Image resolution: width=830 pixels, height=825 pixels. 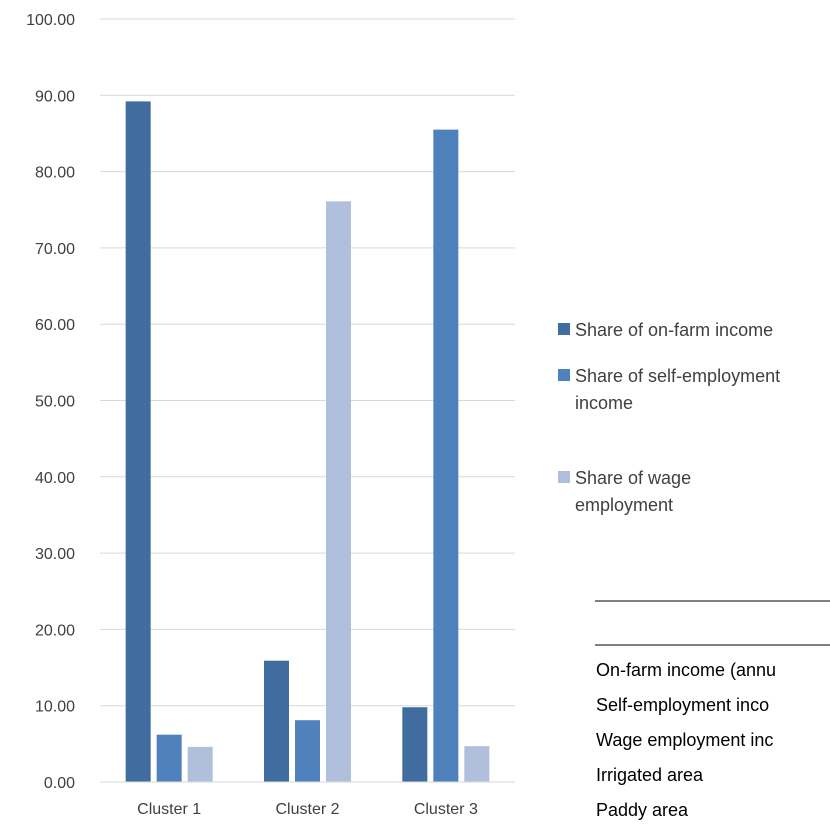 I want to click on y-tick-label: 0.00, so click(x=59, y=783).